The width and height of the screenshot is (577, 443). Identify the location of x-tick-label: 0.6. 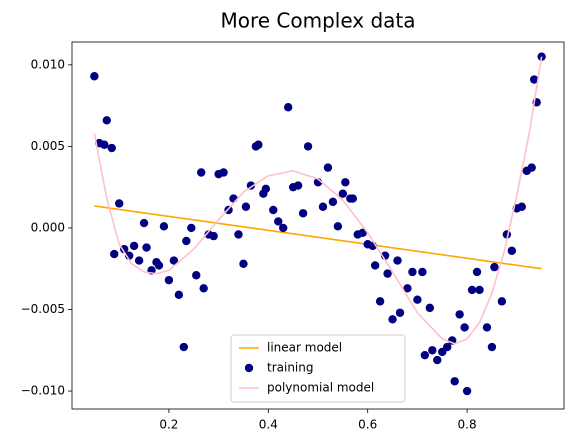
(367, 425).